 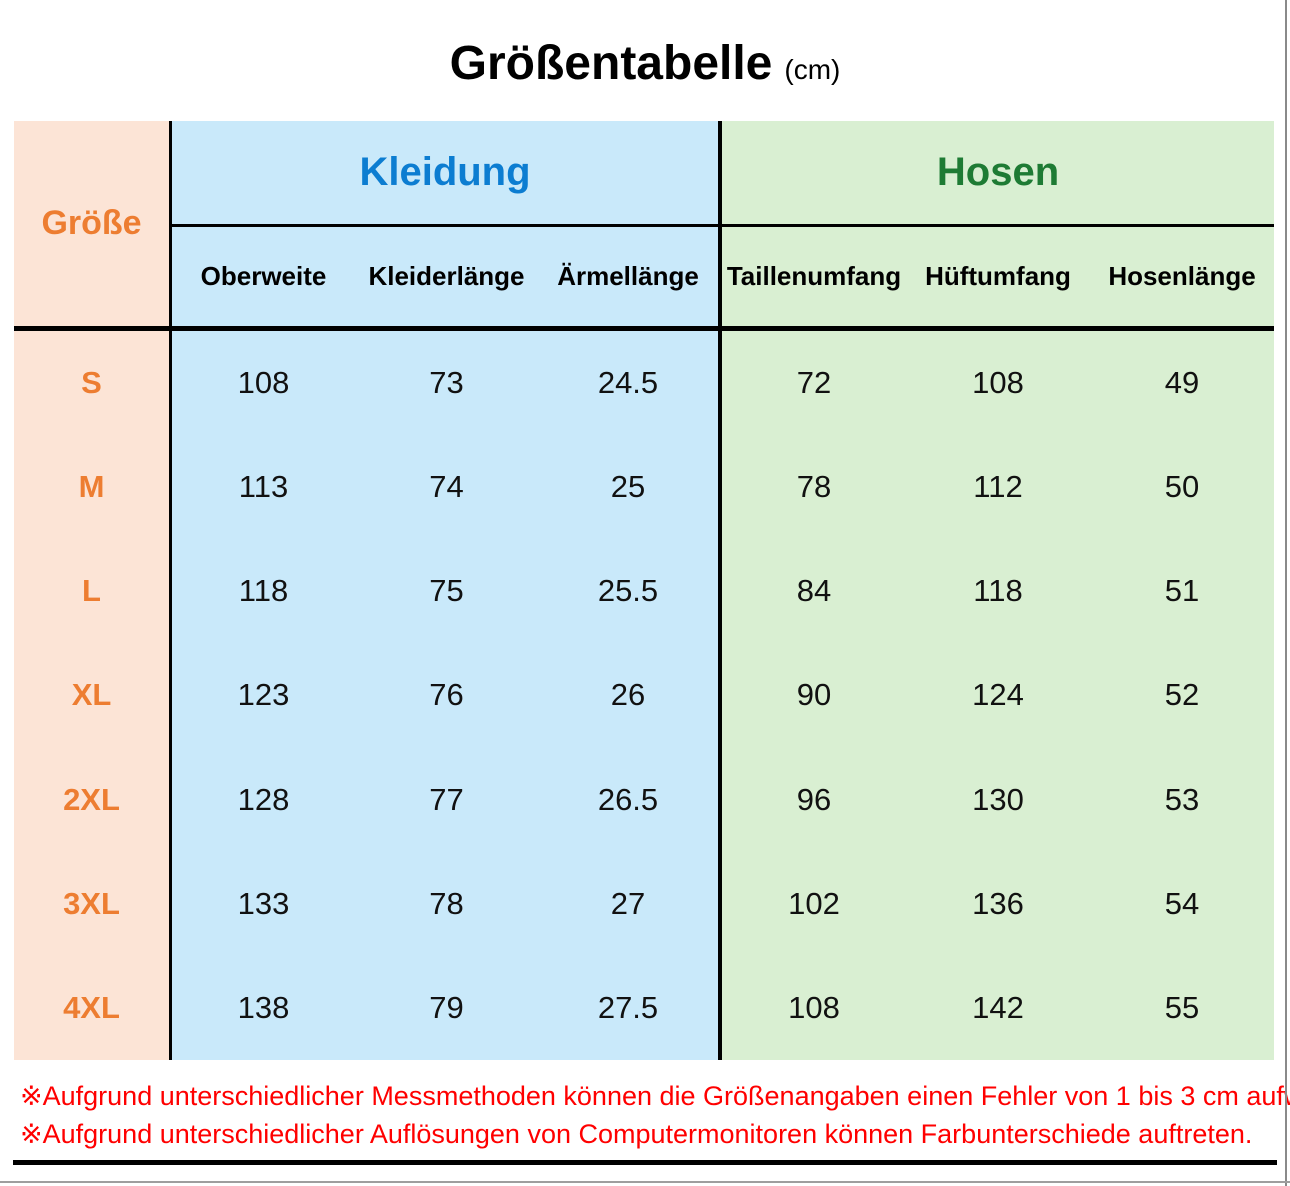 What do you see at coordinates (93, 487) in the screenshot?
I see `size-label-m: M` at bounding box center [93, 487].